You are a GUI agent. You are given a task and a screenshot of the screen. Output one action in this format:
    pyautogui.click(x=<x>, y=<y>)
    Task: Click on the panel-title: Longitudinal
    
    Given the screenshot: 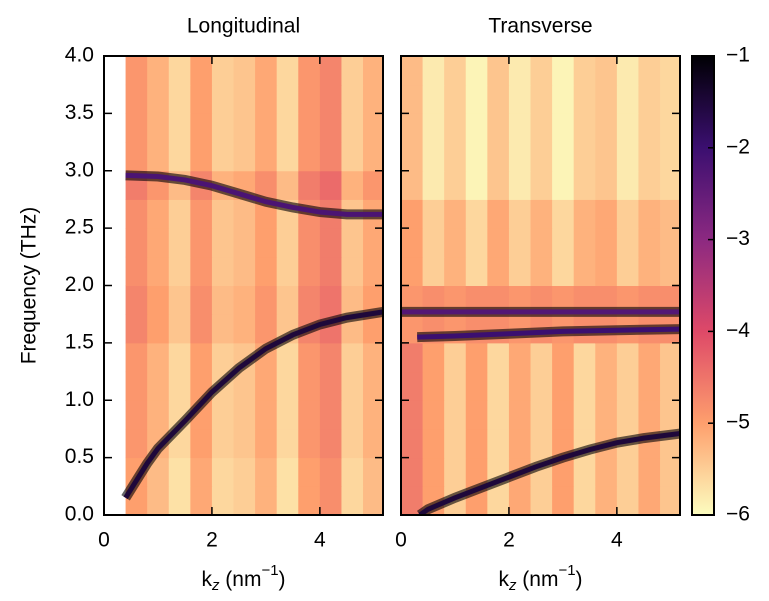 What is the action you would take?
    pyautogui.click(x=243, y=26)
    